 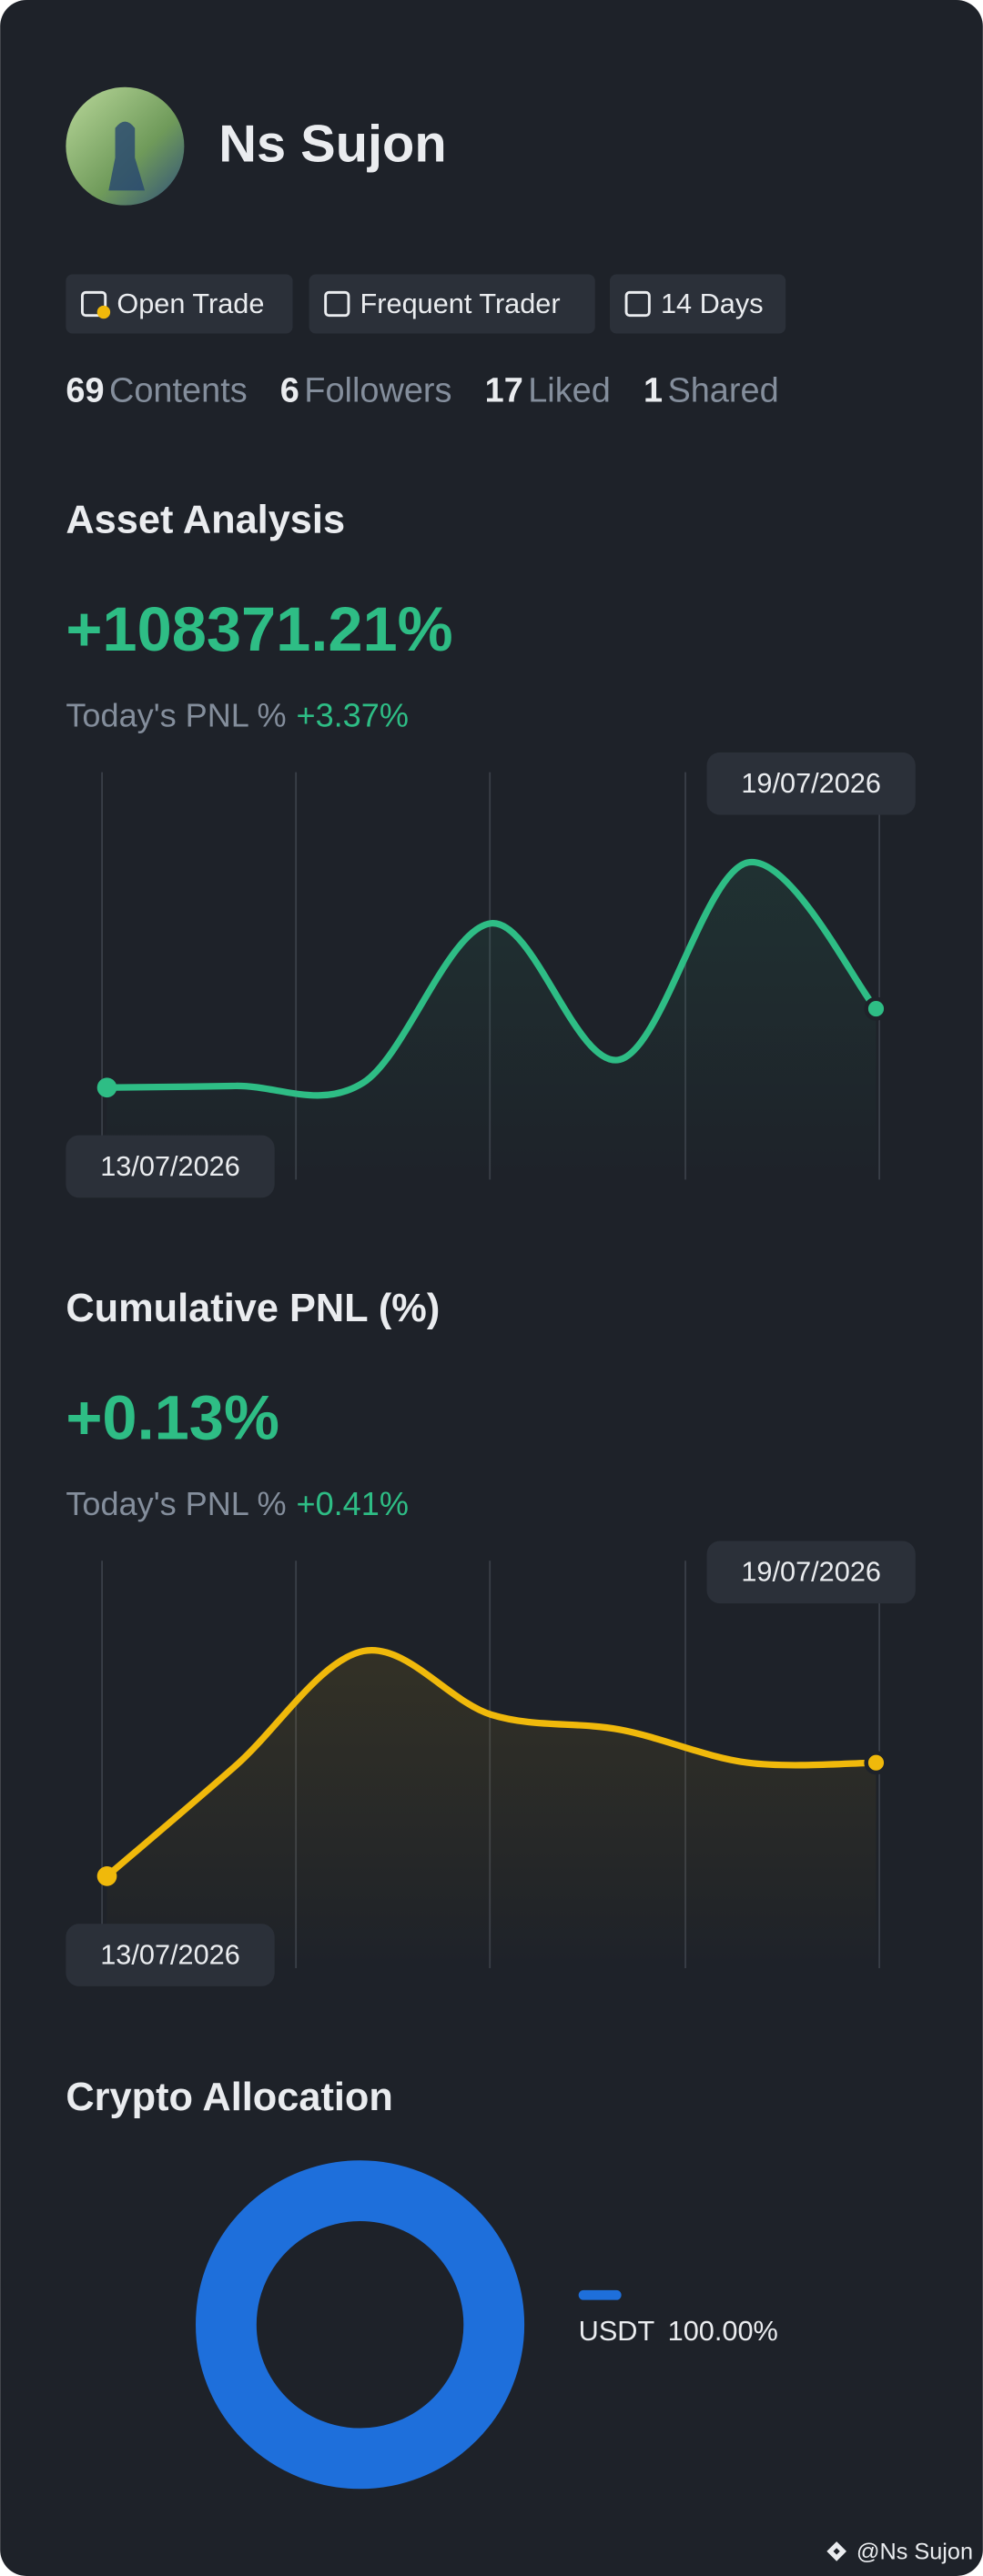 What do you see at coordinates (914, 2552) in the screenshot?
I see `footer-text: @Ns Sujon` at bounding box center [914, 2552].